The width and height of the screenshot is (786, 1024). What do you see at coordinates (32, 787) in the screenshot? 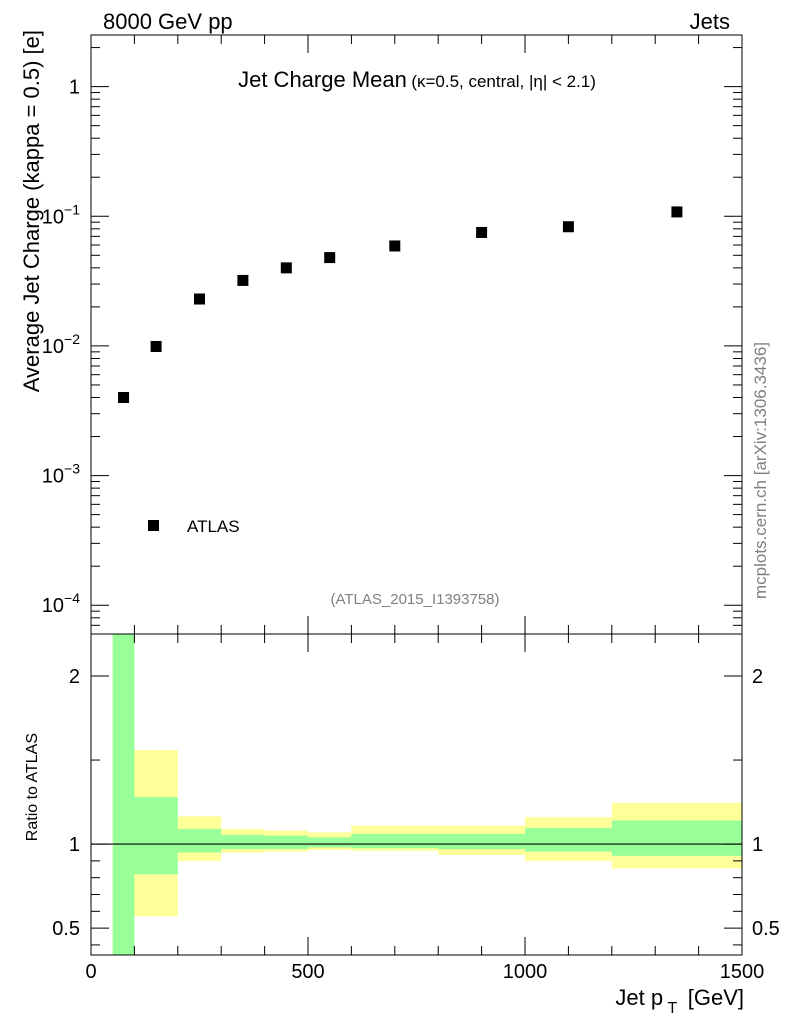
I see `ratio-y-axis-label: Ratio to ATLAS` at bounding box center [32, 787].